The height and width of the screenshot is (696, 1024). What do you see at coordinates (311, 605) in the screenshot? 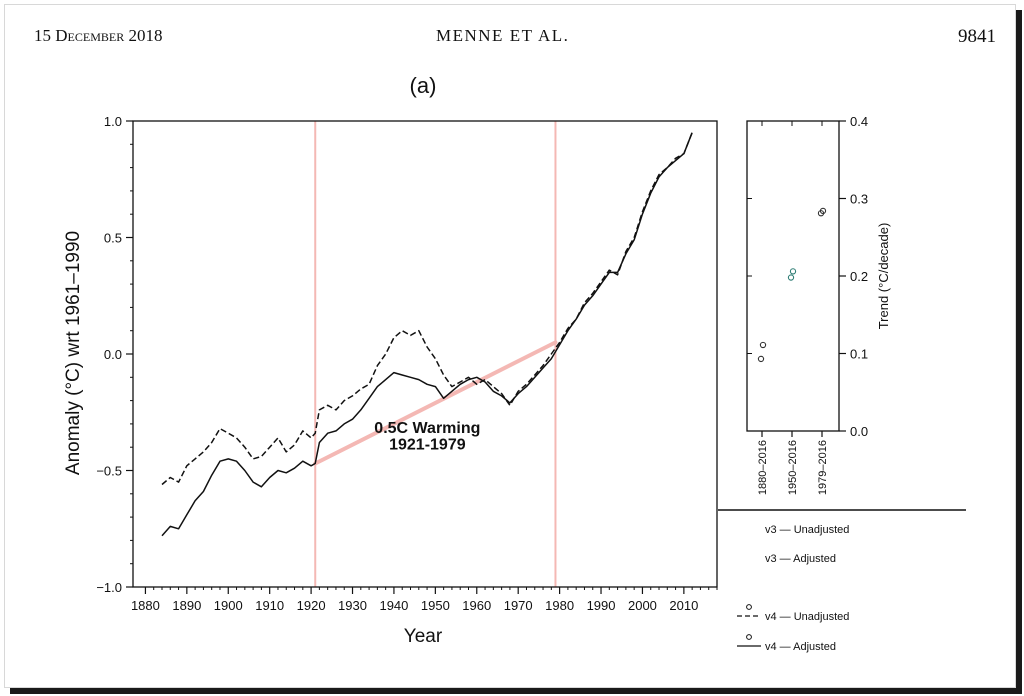
I see `x-tick-label-1920: 1920` at bounding box center [311, 605].